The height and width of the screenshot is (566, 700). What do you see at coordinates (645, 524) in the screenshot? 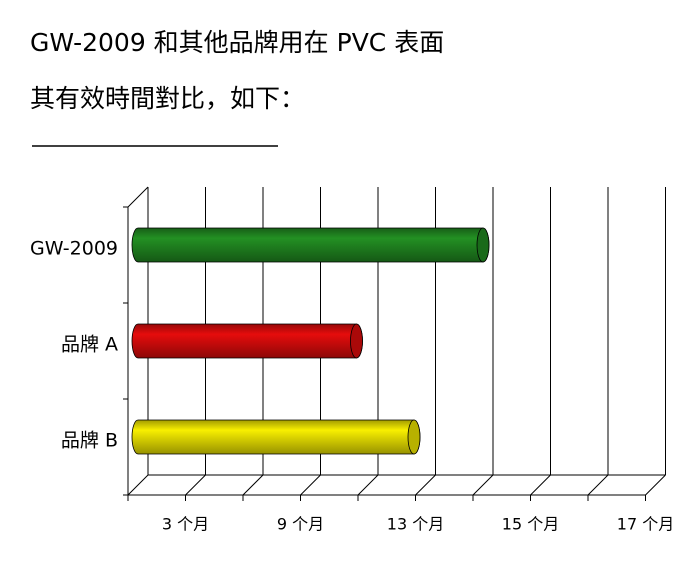
I see `x-tick-label: 17 个月` at bounding box center [645, 524].